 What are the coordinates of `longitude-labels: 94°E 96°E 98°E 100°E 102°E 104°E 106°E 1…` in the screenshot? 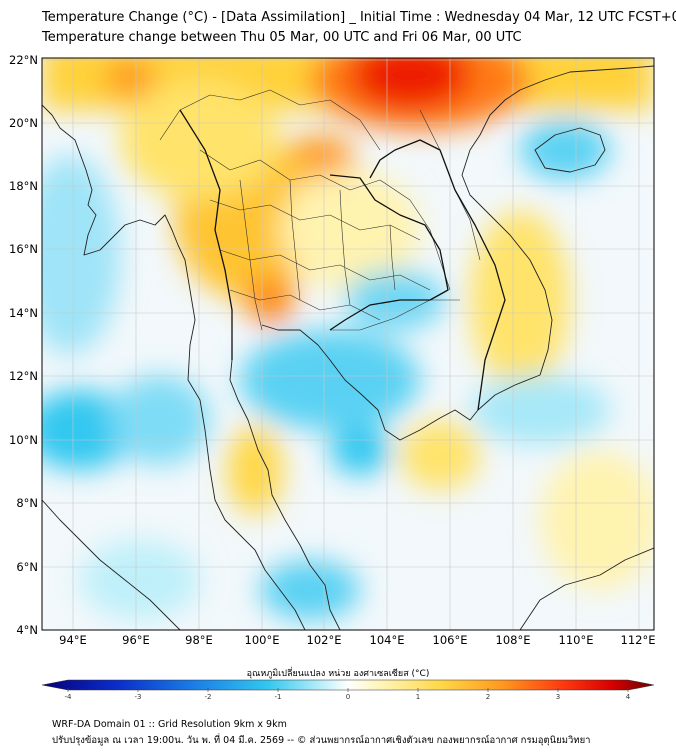 It's located at (357, 640).